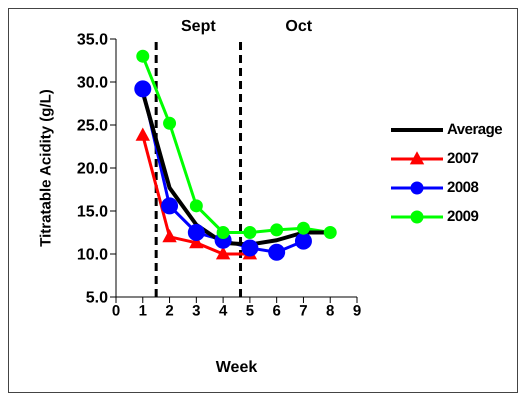 The image size is (526, 401). What do you see at coordinates (45, 168) in the screenshot?
I see `y-axis-title: Titratable Acidity (g/L)` at bounding box center [45, 168].